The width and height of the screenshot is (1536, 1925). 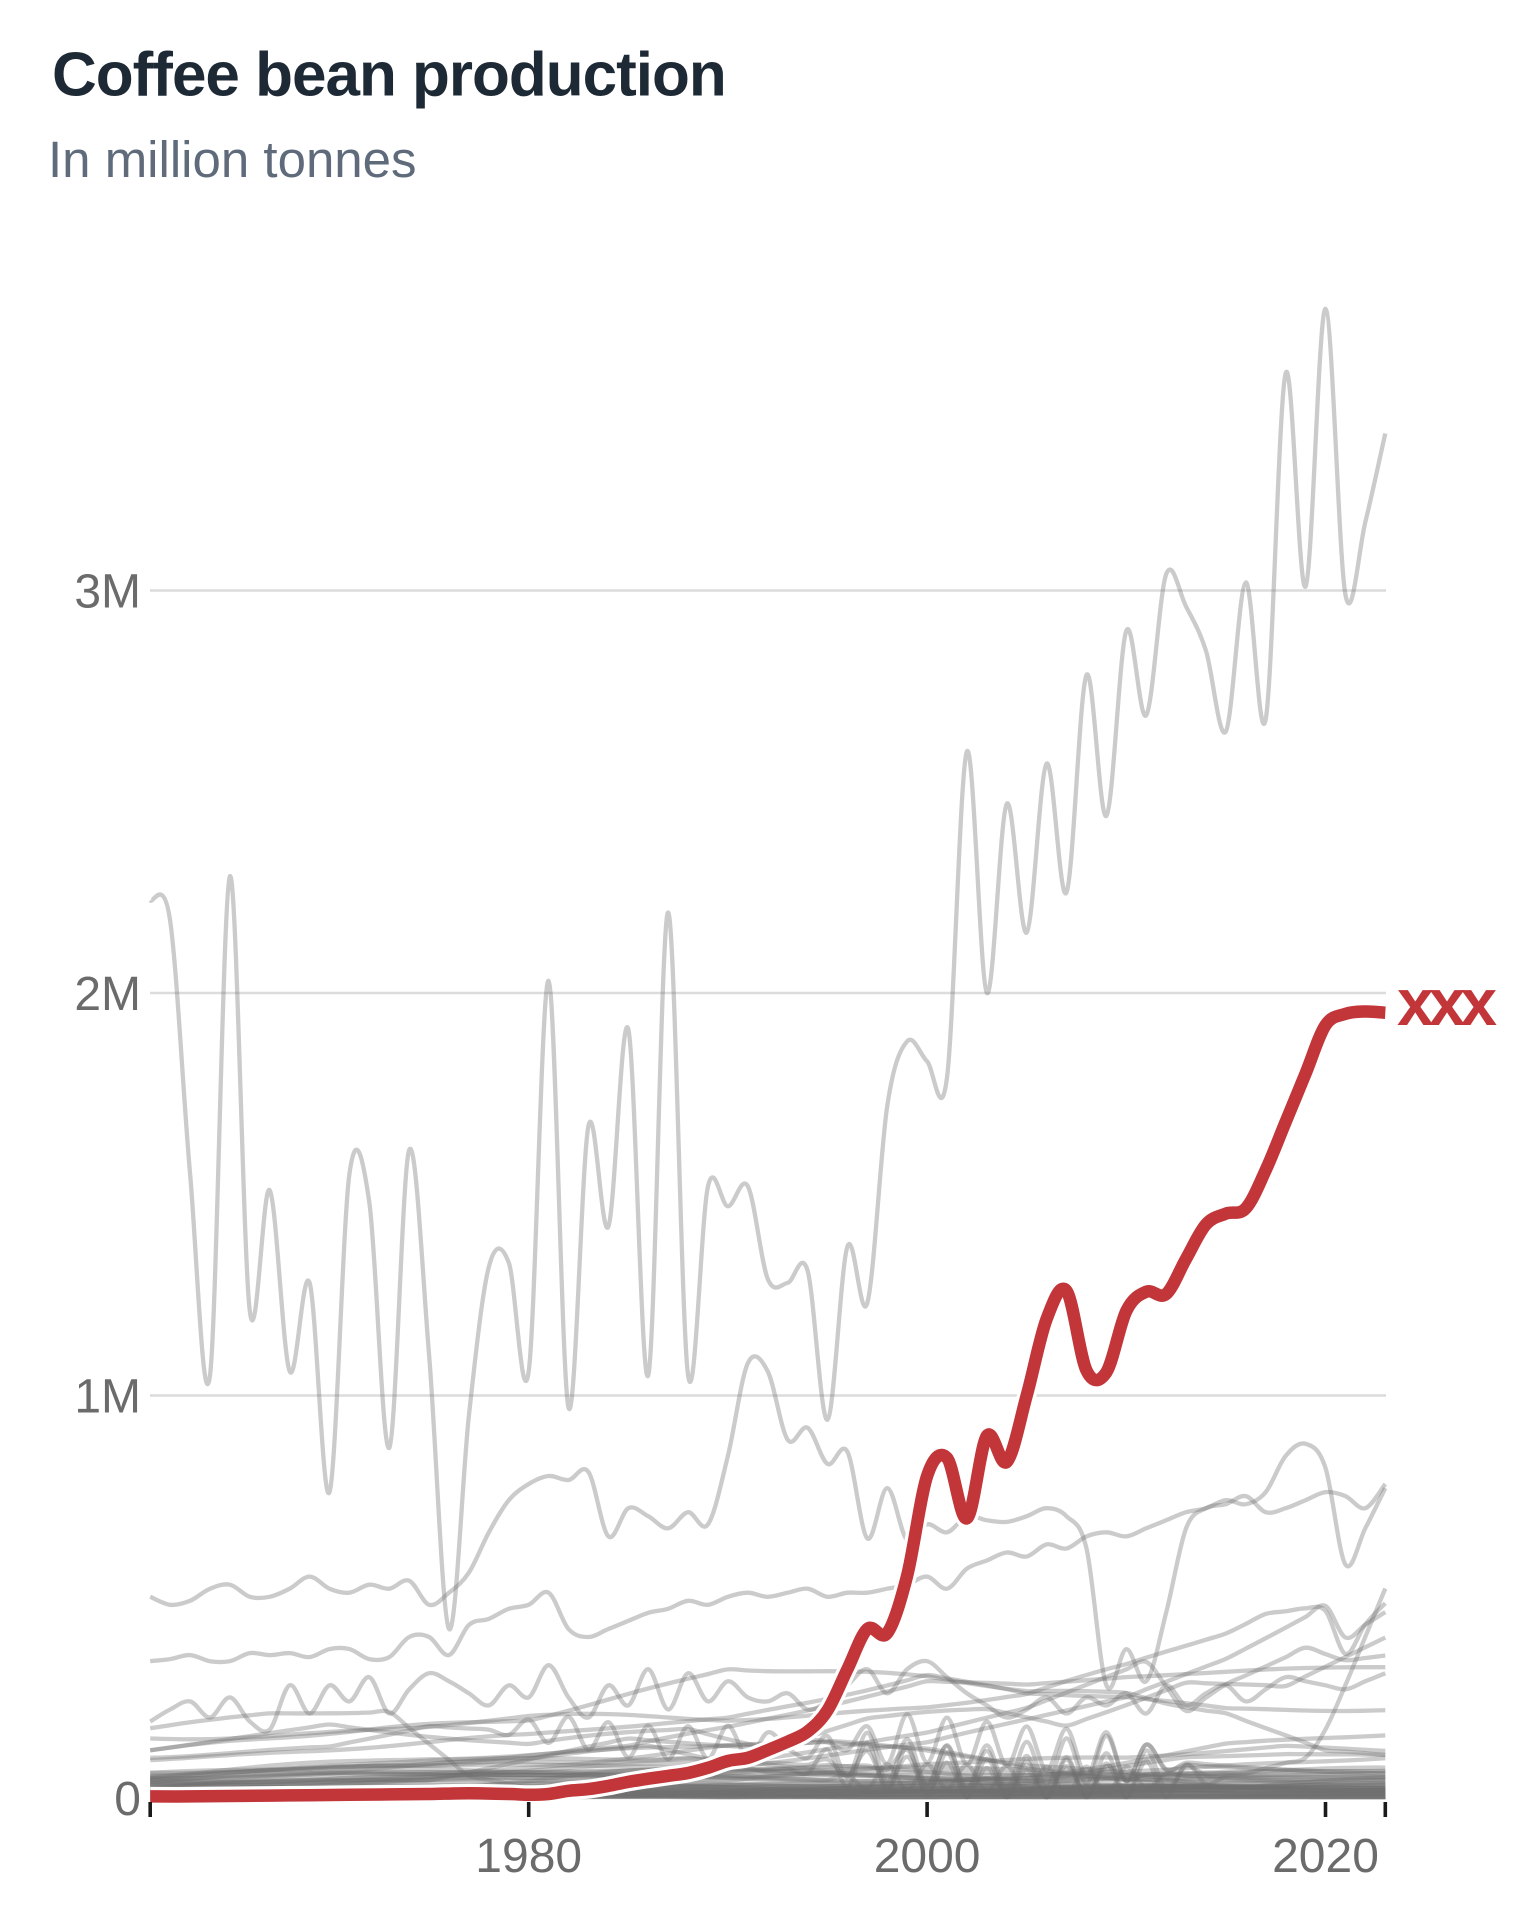 I want to click on svg-text: 0, so click(x=127, y=1799).